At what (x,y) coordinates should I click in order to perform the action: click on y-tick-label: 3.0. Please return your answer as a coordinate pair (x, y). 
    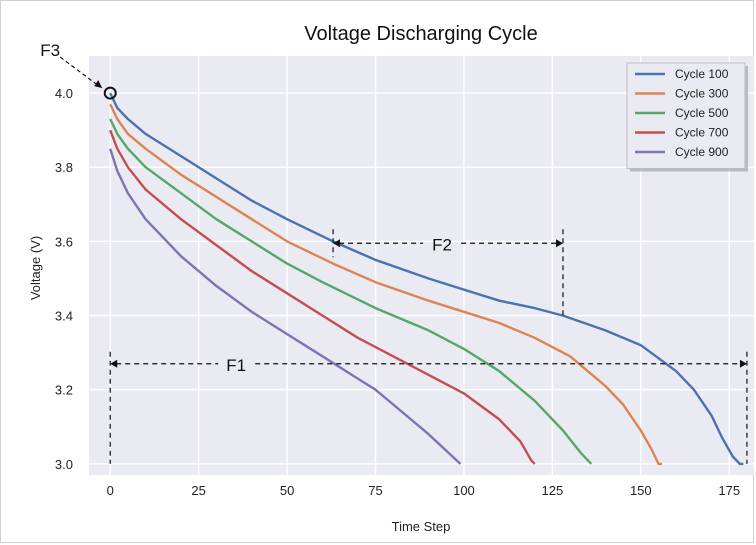
    Looking at the image, I should click on (64, 464).